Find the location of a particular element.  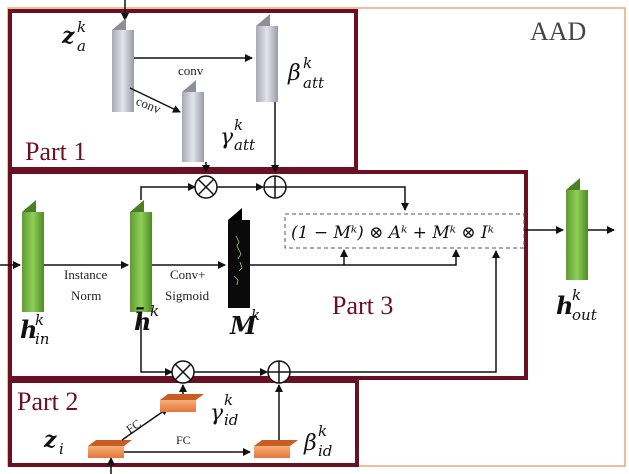

formula-box is located at coordinates (404, 231).